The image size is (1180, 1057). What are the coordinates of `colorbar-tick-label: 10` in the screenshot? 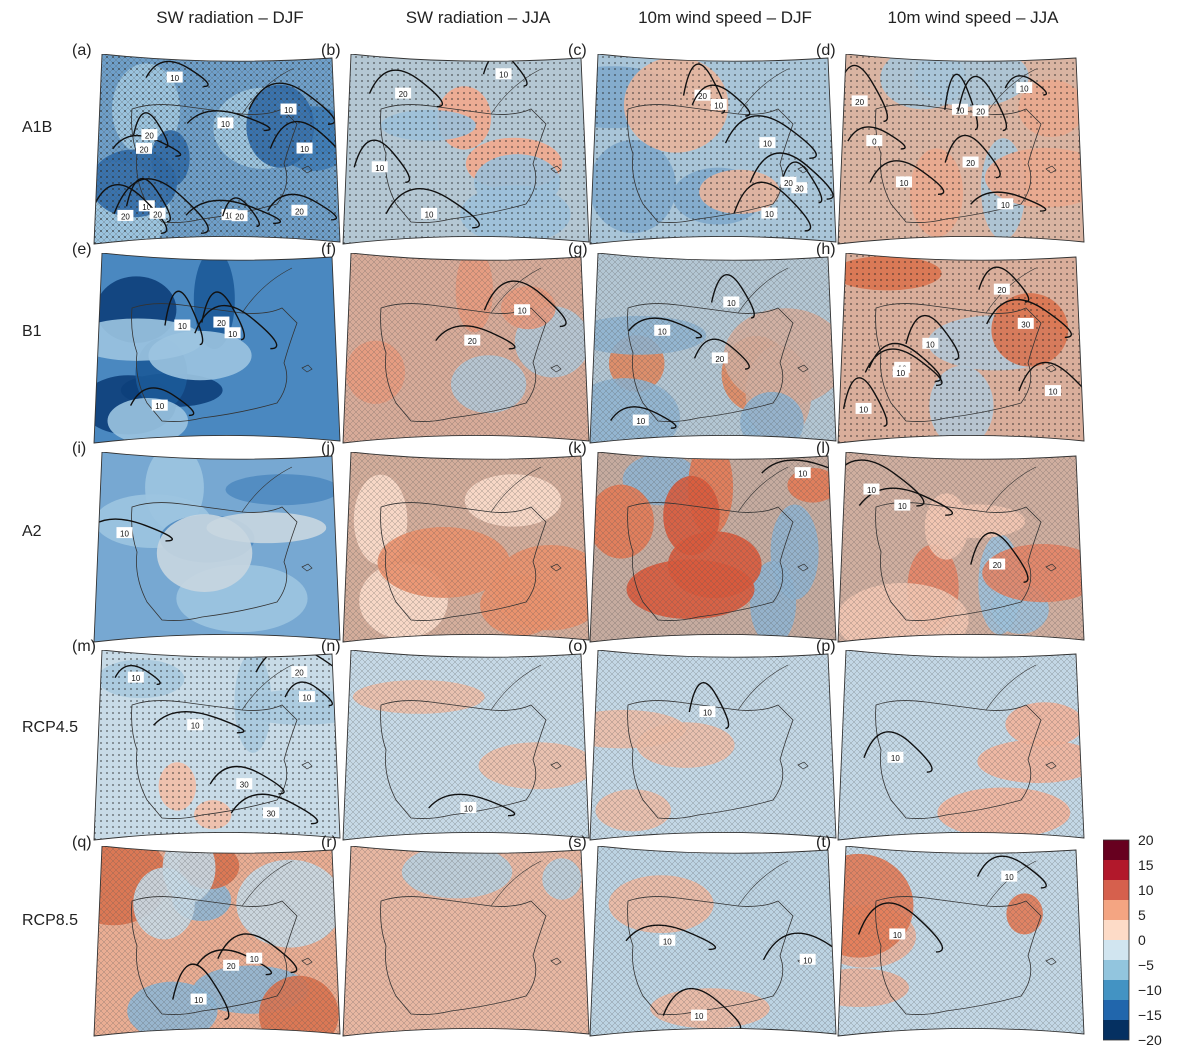 It's located at (1146, 890).